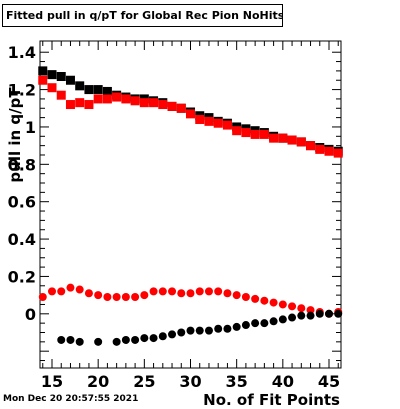  I want to click on y-tick-label: 0.6, so click(22, 202).